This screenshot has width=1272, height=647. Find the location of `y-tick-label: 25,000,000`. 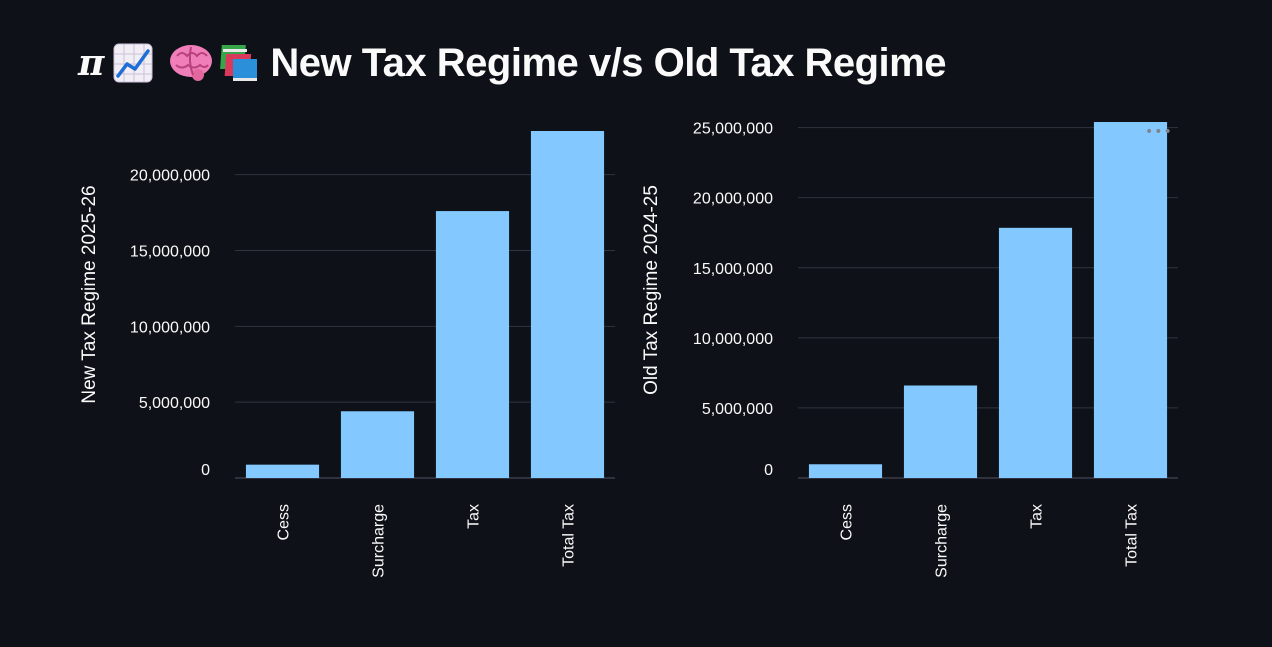

y-tick-label: 25,000,000 is located at coordinates (733, 129).